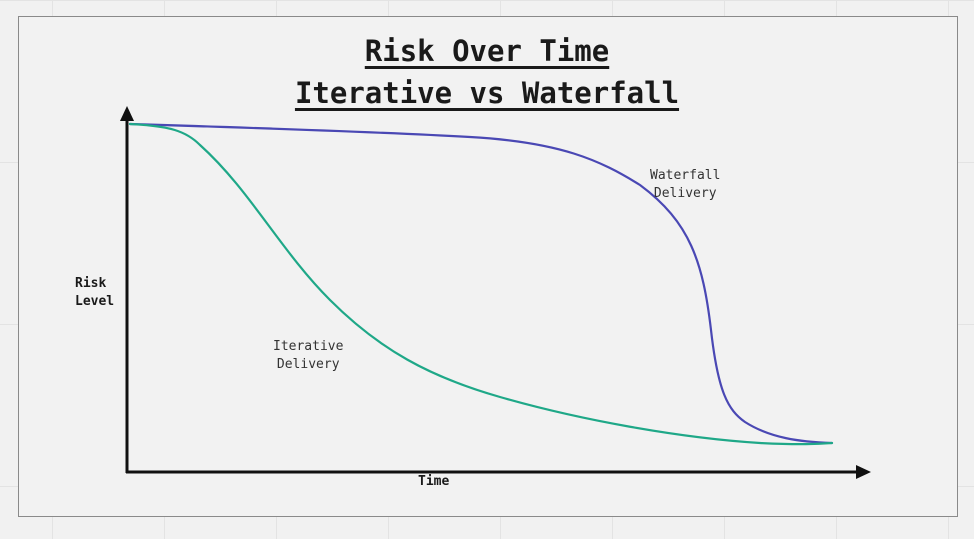  Describe the element at coordinates (308, 364) in the screenshot. I see `iterative-label-line2: Delivery` at that location.